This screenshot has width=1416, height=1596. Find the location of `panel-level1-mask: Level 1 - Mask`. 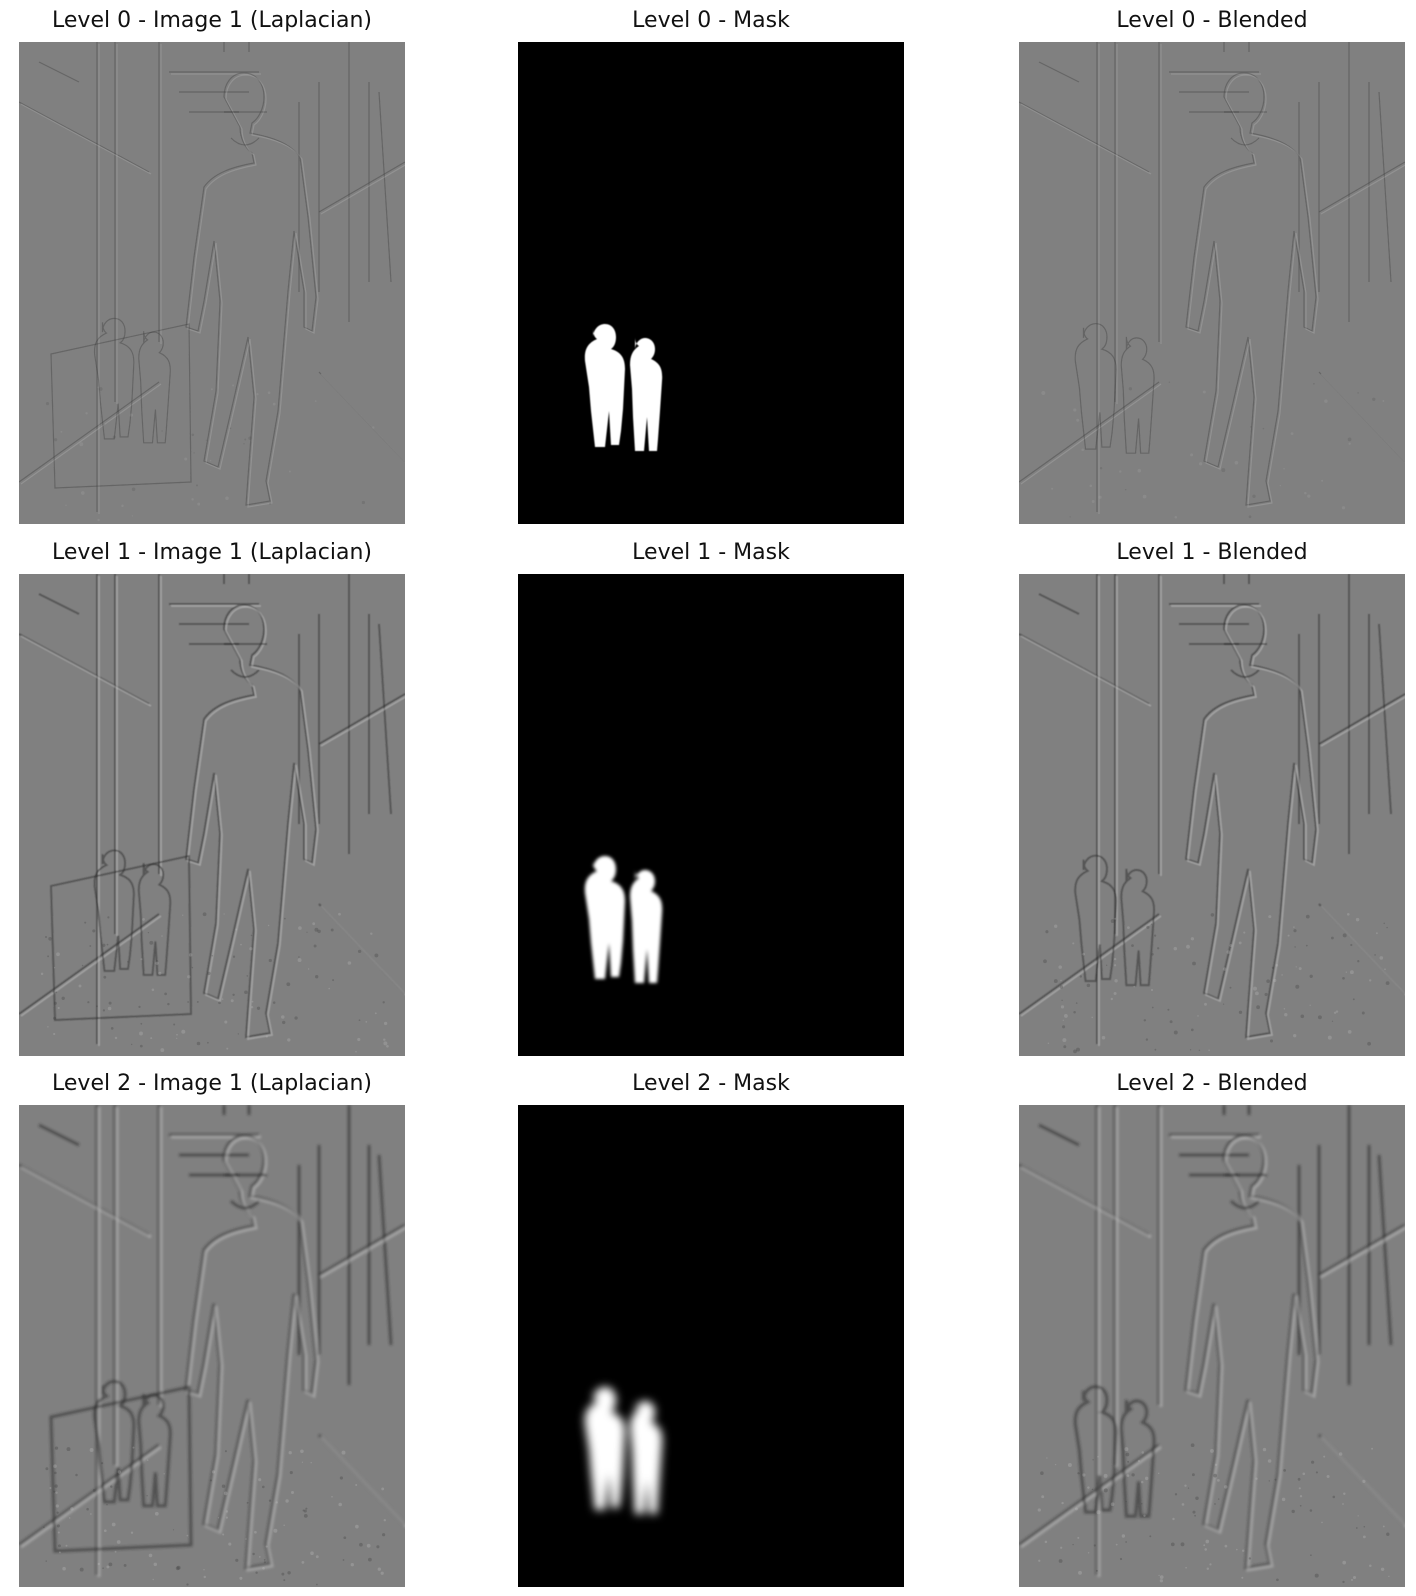

panel-level1-mask: Level 1 - Mask is located at coordinates (711, 798).